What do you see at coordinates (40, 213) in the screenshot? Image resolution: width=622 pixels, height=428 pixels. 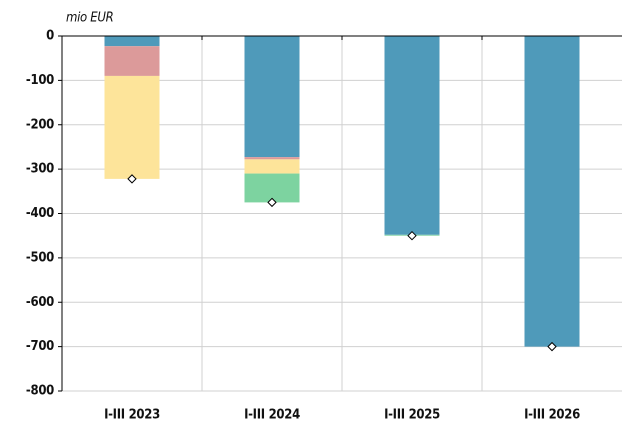 I see `y-tick-label: -400` at bounding box center [40, 213].